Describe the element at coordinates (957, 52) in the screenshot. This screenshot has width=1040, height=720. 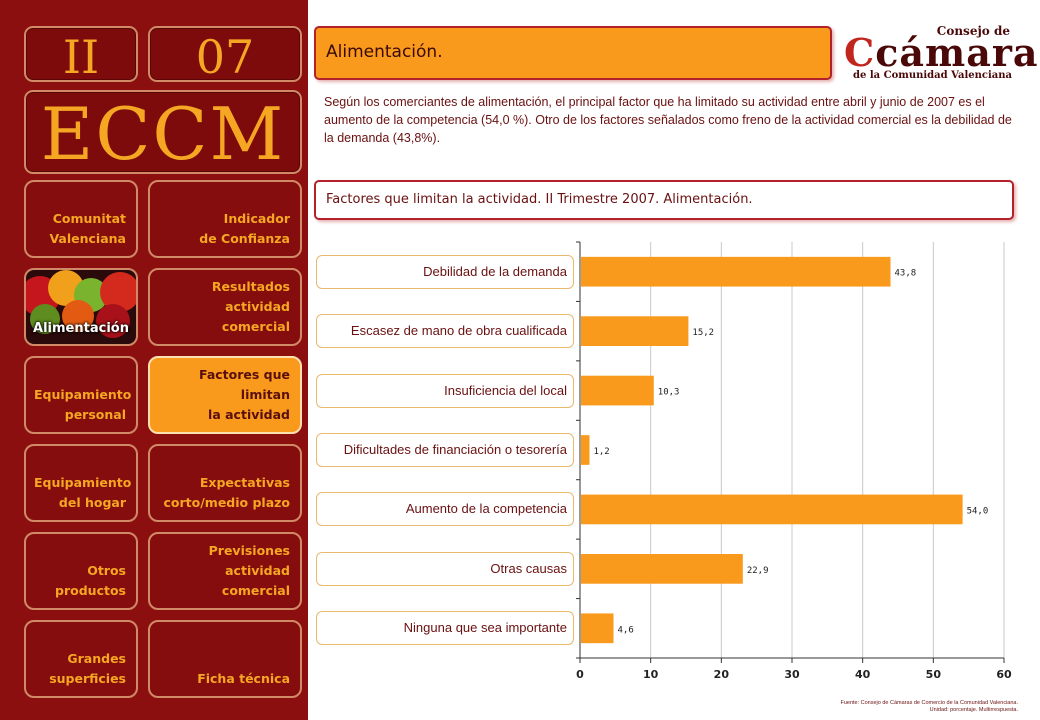
I see `logo-word: cámaras` at that location.